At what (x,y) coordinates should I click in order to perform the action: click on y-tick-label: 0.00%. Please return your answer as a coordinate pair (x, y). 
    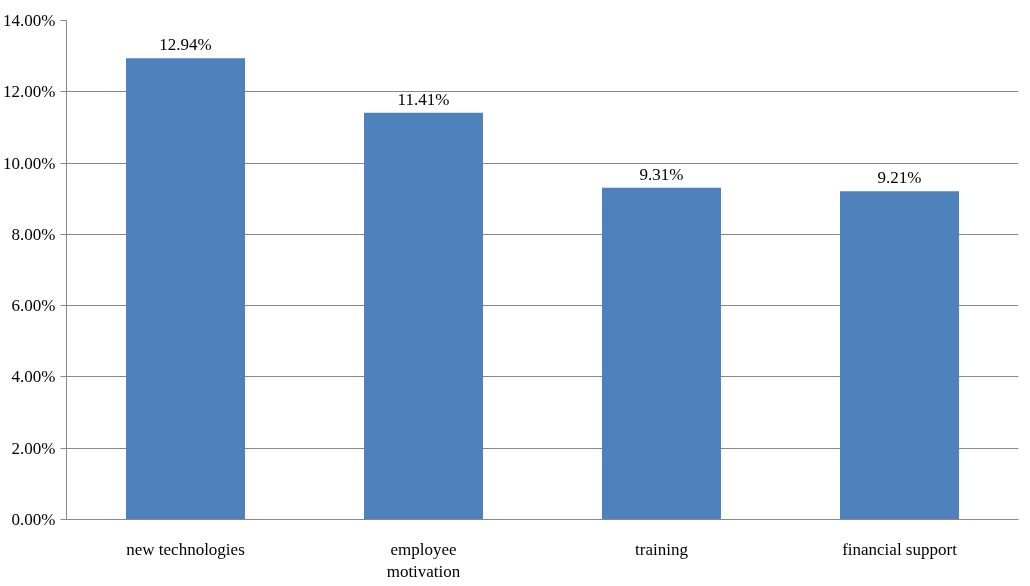
    Looking at the image, I should click on (33, 519).